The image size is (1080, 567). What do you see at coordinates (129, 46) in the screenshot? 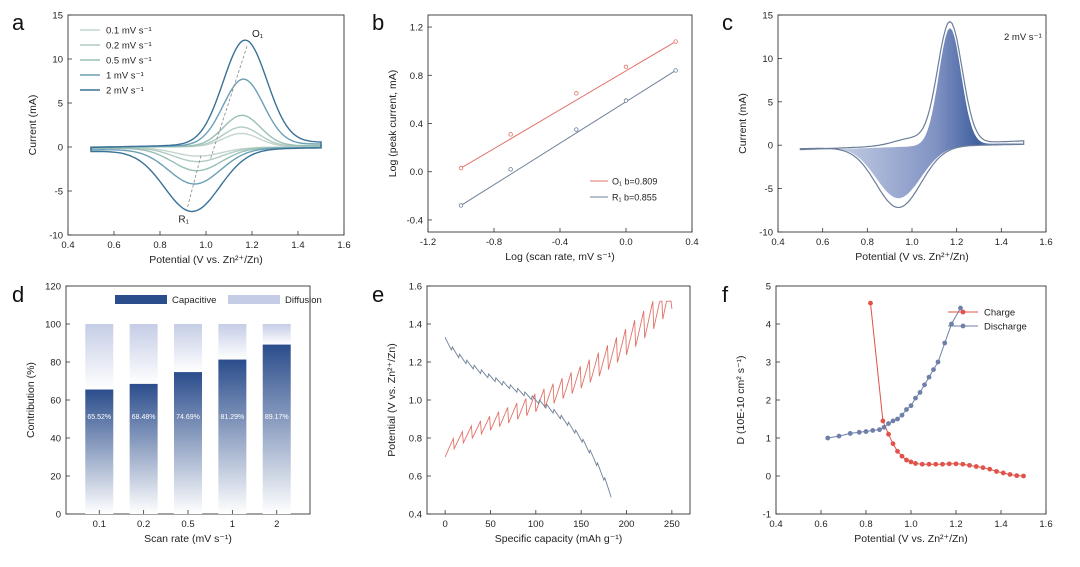
I see `legend-label: 0.2 mV s⁻¹` at bounding box center [129, 46].